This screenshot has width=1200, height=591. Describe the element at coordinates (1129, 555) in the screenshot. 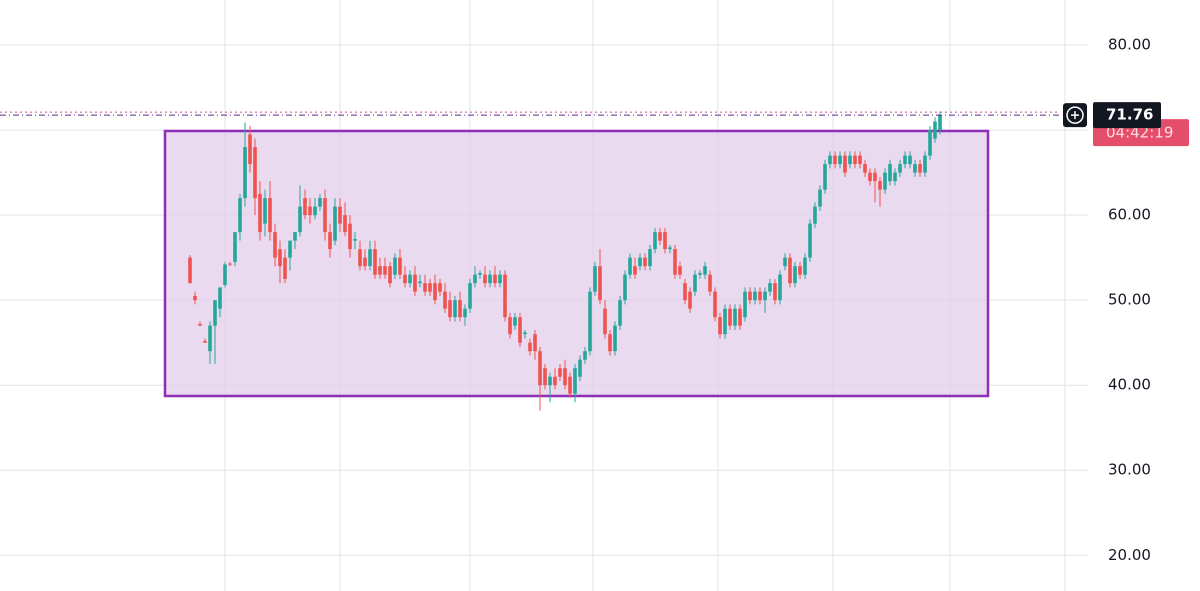

I see `y-tick-label: 20.00` at that location.